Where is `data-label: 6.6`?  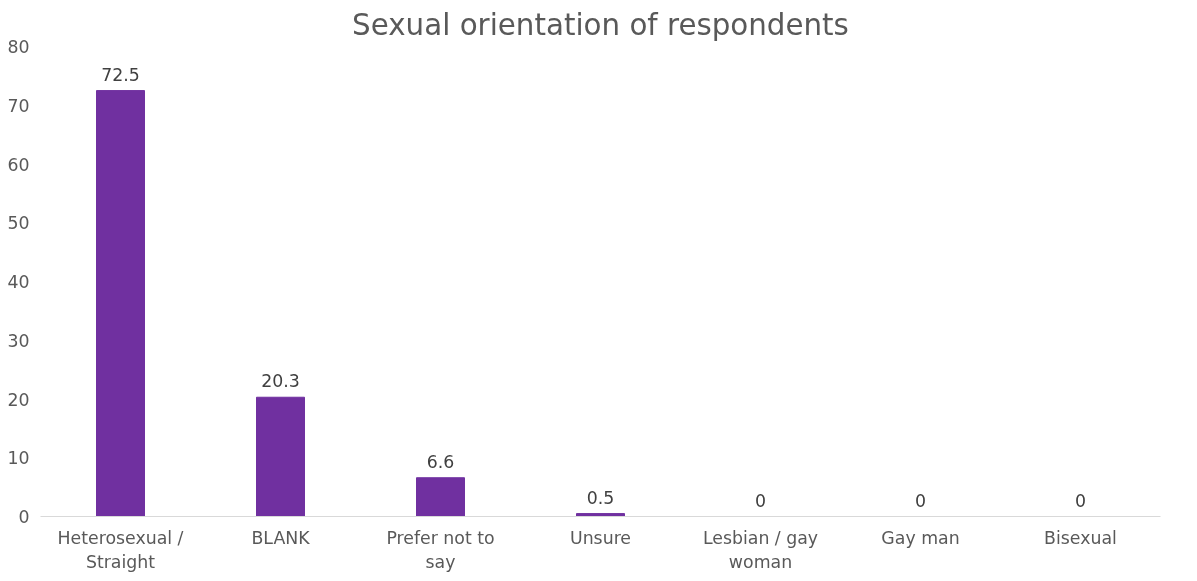
data-label: 6.6 is located at coordinates (440, 461).